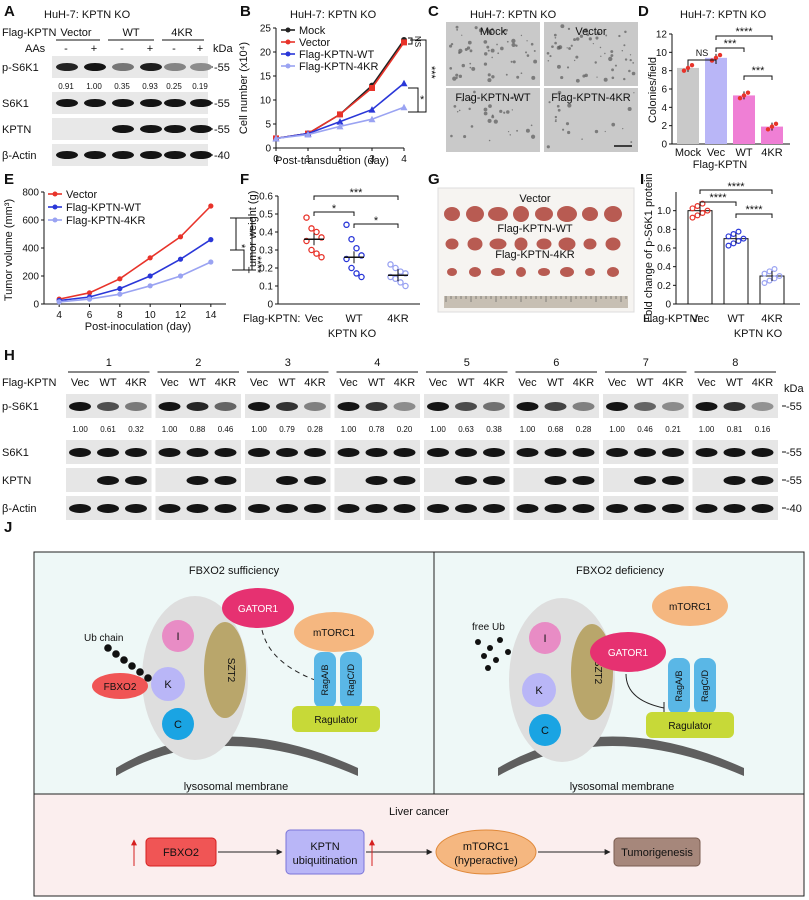 The height and width of the screenshot is (900, 809). What do you see at coordinates (690, 726) in the screenshot?
I see `ragulator-label-right: Ragulator` at bounding box center [690, 726].